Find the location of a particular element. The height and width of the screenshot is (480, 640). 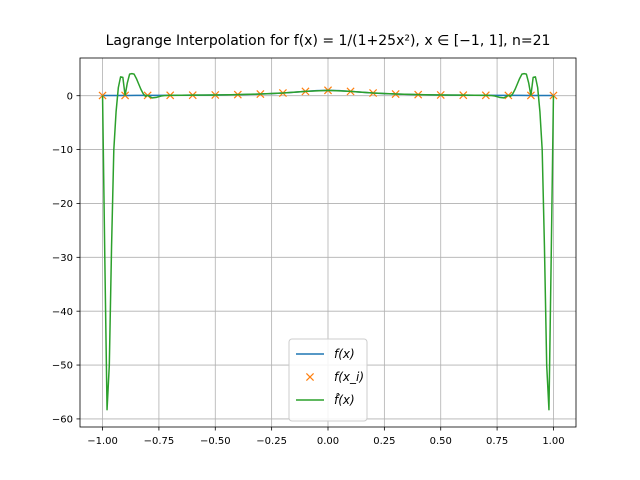

legend-swatch is located at coordinates (310, 377).